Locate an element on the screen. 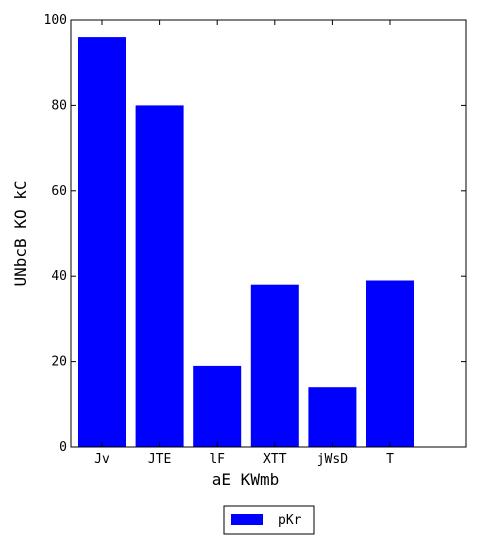  x-tick-label: T is located at coordinates (390, 459).